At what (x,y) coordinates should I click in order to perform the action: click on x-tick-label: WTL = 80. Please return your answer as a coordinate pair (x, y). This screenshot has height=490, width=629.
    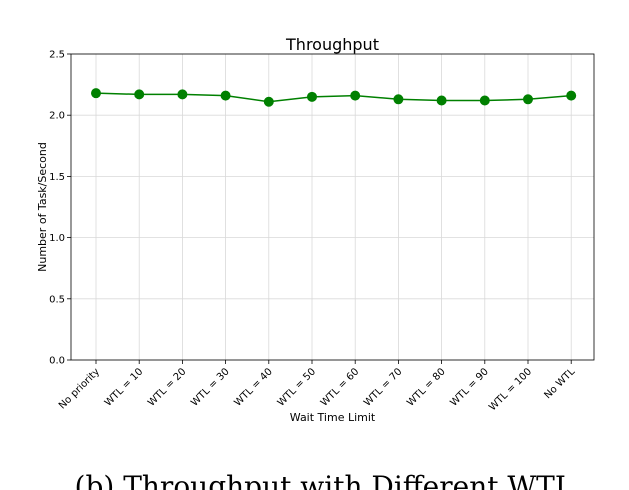
    Looking at the image, I should click on (426, 387).